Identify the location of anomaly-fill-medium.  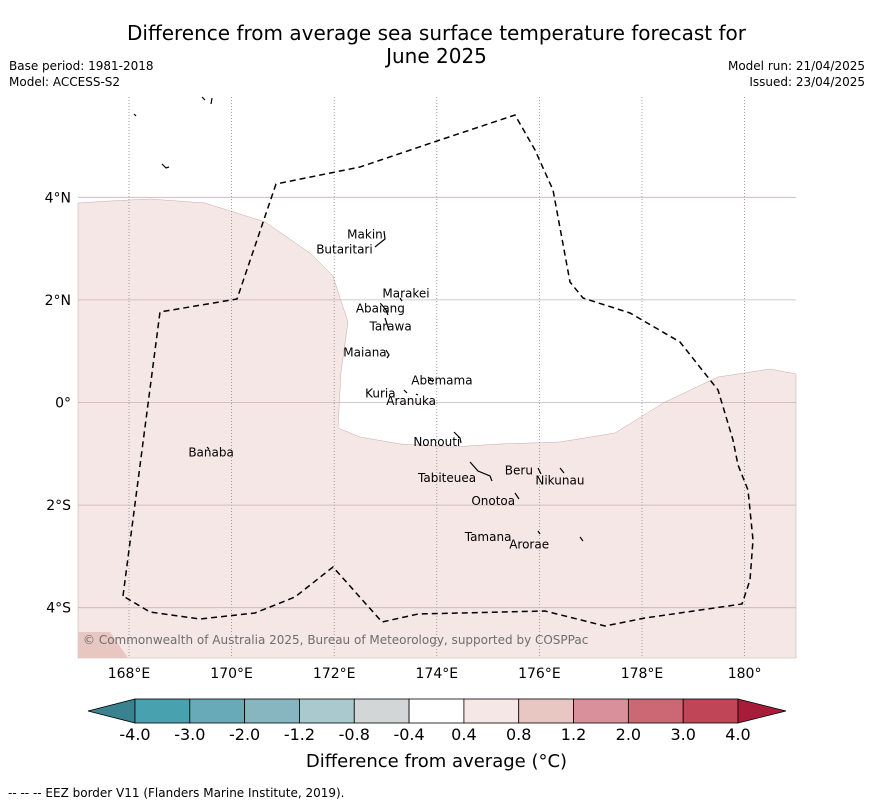
(103, 645).